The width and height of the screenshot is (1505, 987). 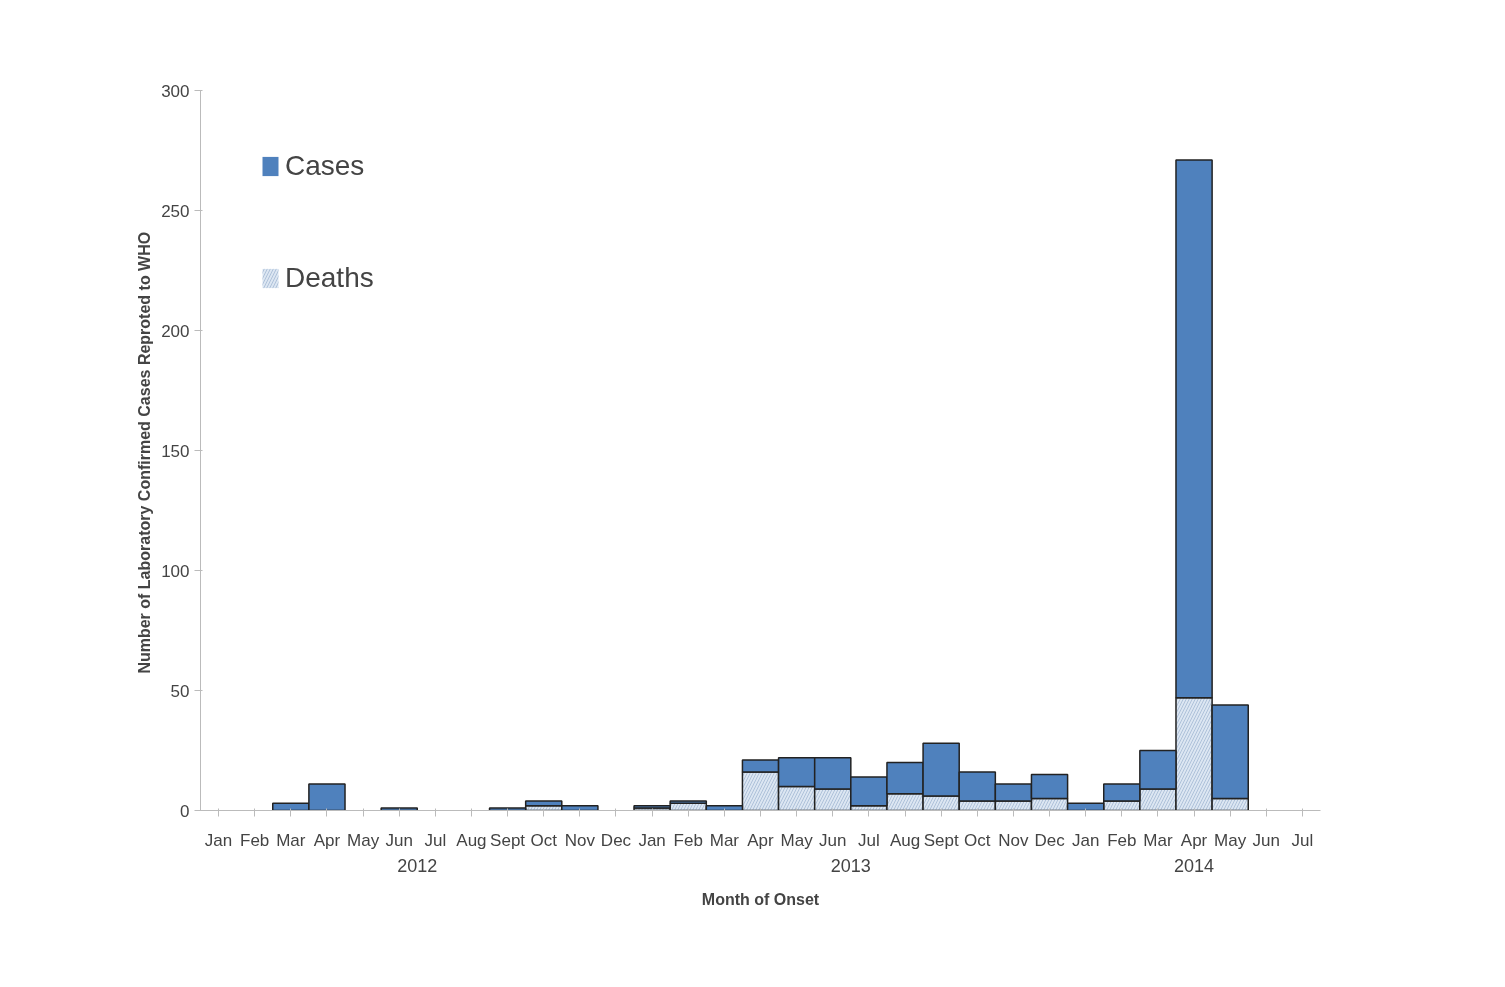 I want to click on x-axis-title: Month of Onset, so click(x=760, y=899).